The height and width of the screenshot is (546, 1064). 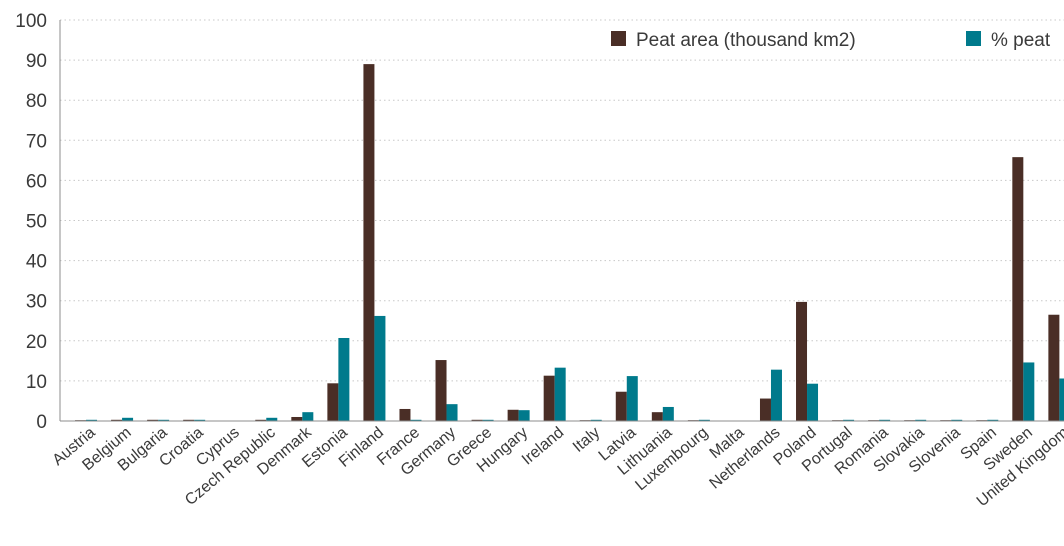 What do you see at coordinates (1021, 40) in the screenshot?
I see `legend-label-percent-peat: % peat` at bounding box center [1021, 40].